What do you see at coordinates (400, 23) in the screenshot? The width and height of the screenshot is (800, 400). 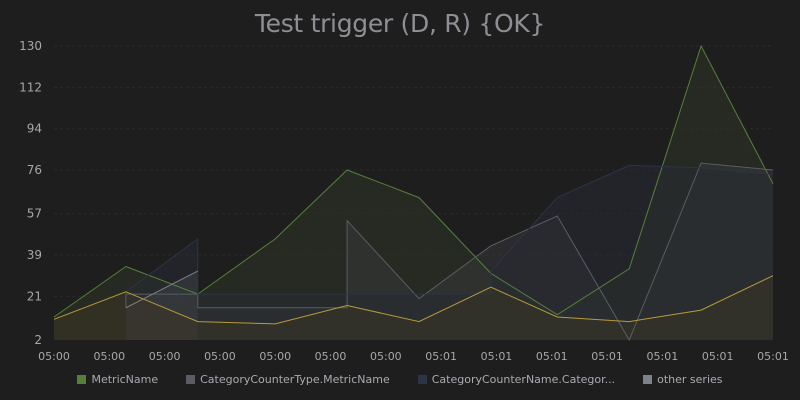 I see `chart-title: Test trigger (D, R) {OK}` at bounding box center [400, 23].